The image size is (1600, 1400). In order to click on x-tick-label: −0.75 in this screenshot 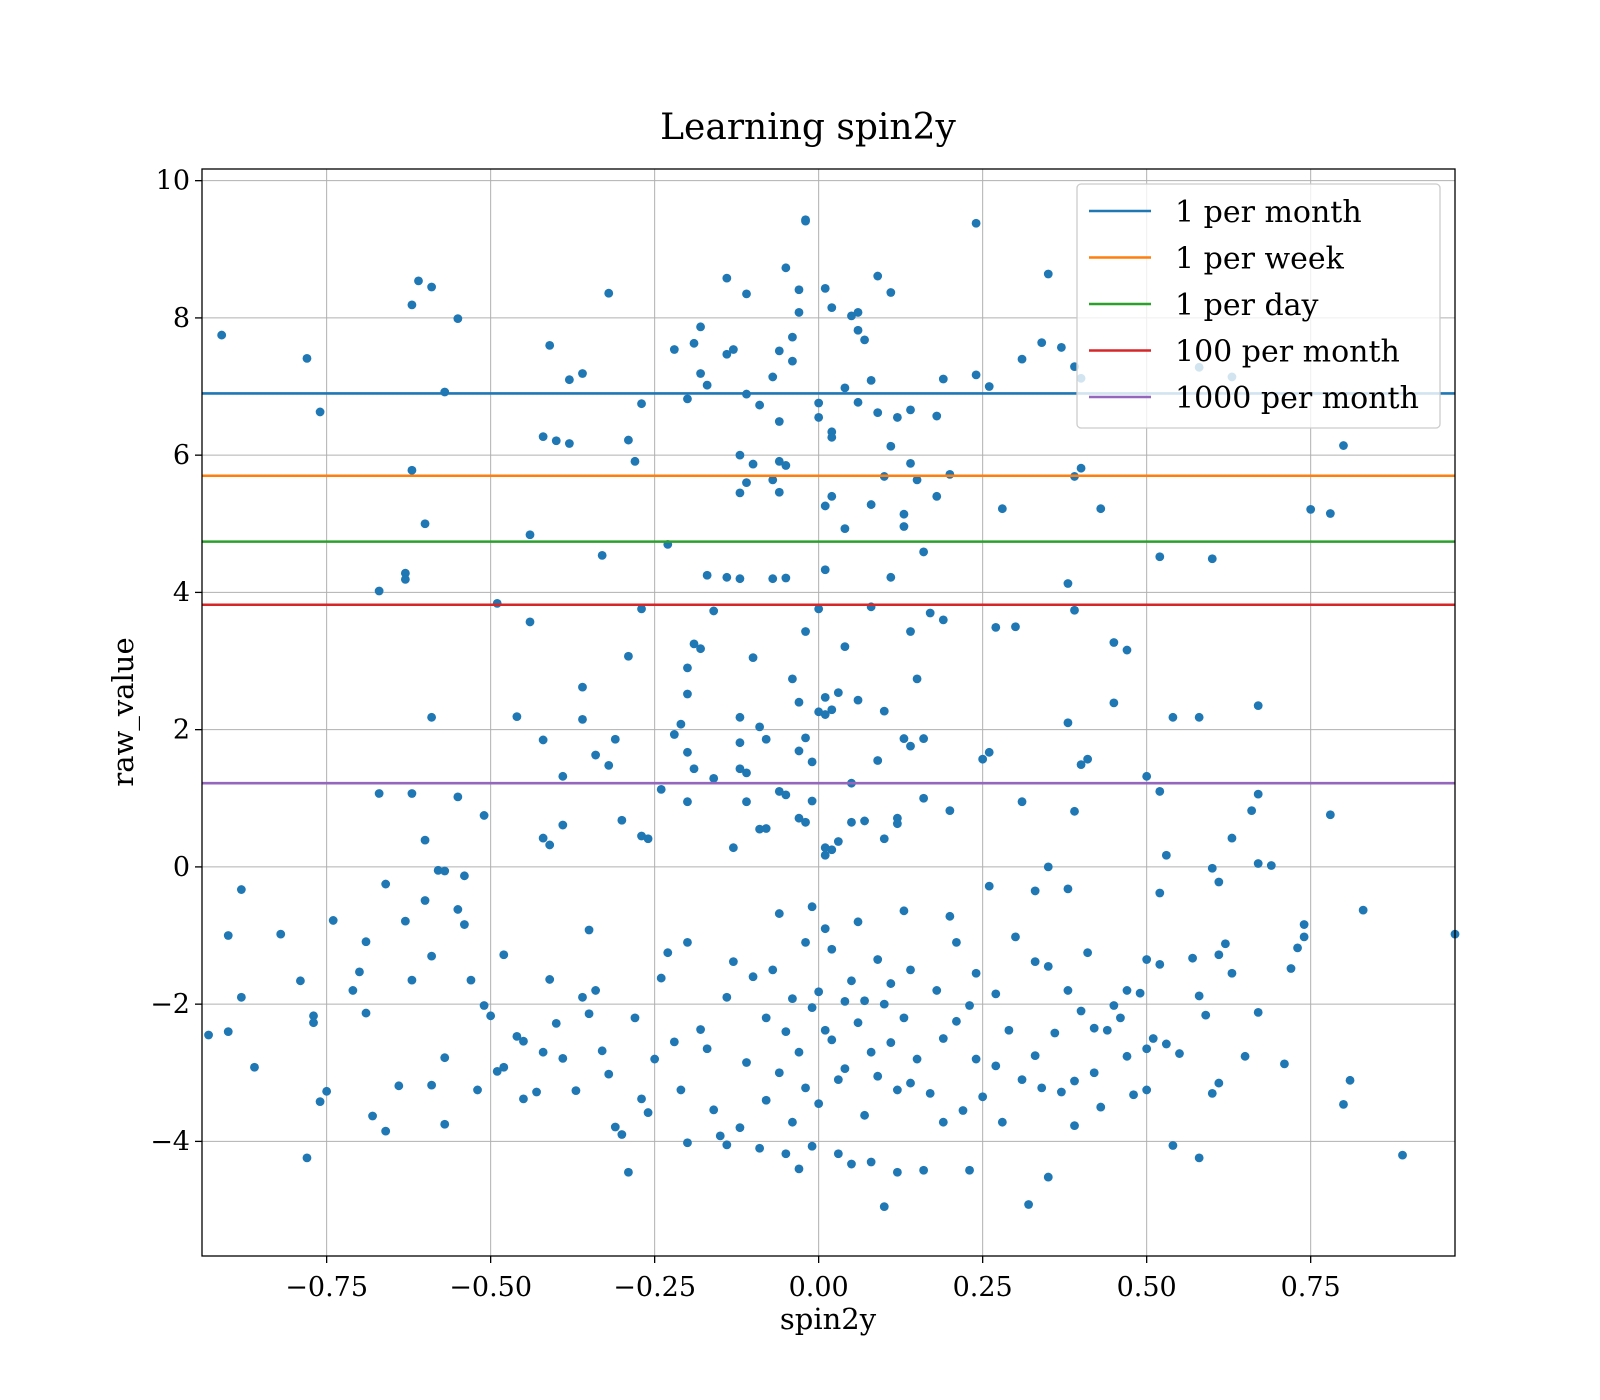, I will do `click(326, 1287)`.